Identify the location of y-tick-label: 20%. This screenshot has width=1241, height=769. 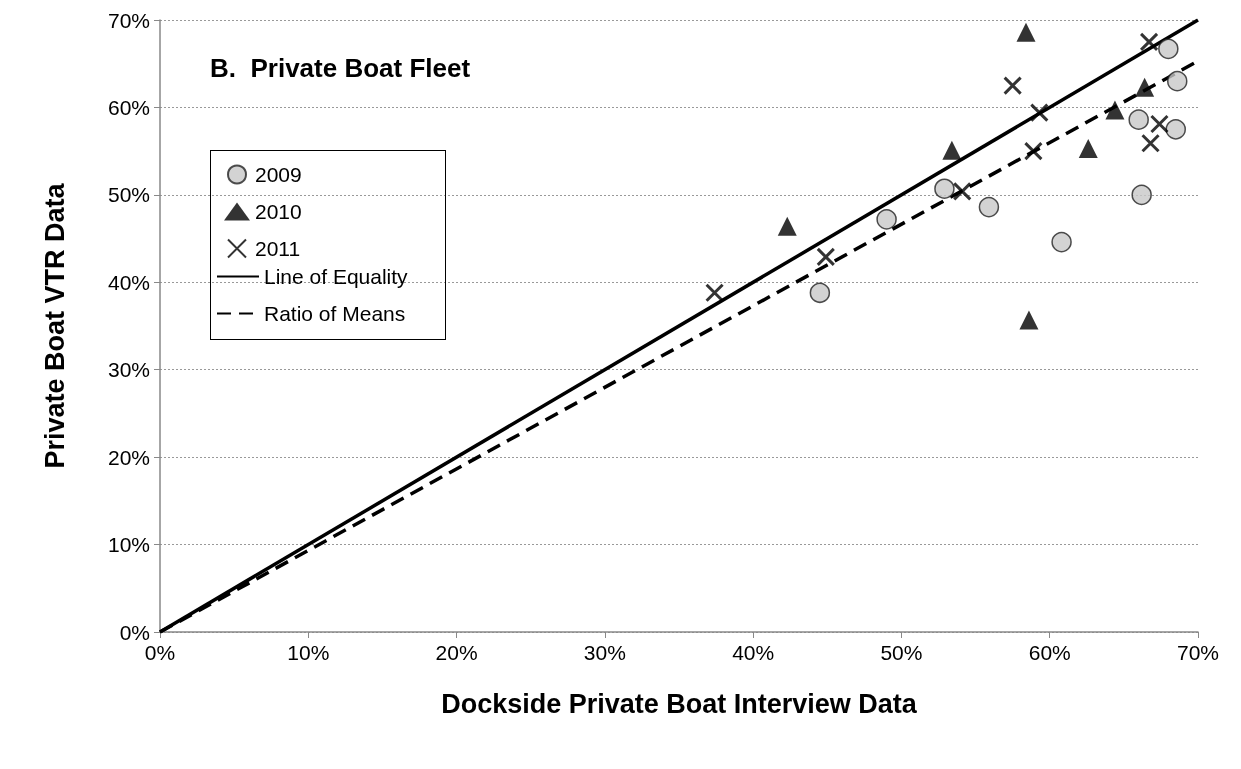
(128, 457).